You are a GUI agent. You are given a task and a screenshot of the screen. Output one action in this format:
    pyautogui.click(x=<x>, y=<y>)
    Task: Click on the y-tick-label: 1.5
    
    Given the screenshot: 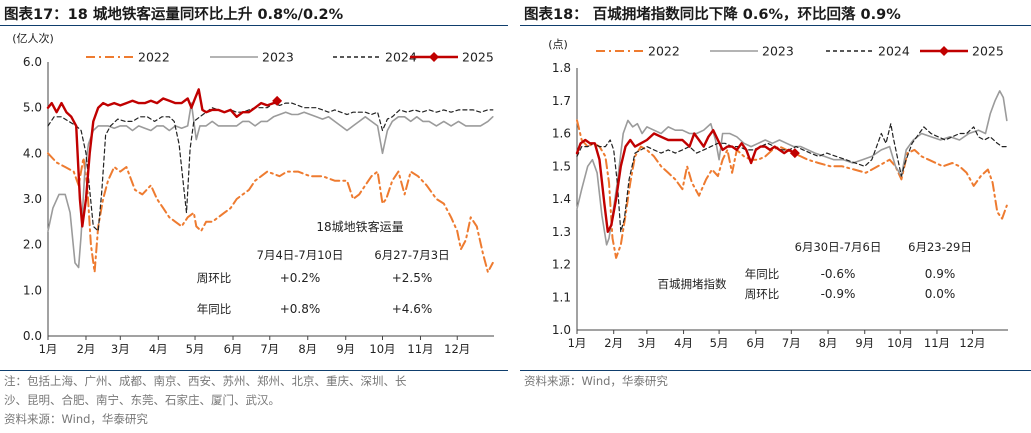 What is the action you would take?
    pyautogui.click(x=561, y=166)
    